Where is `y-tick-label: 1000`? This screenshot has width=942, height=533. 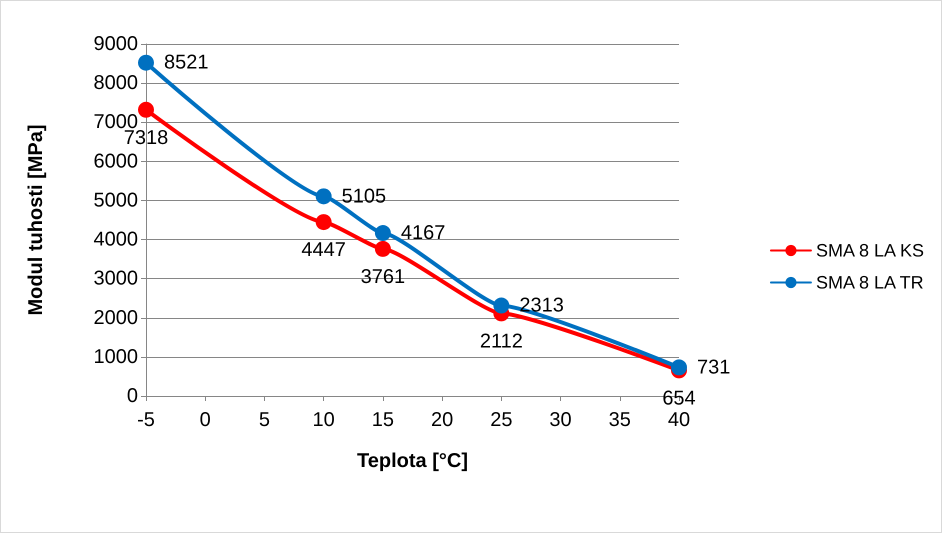
y-tick-label: 1000 is located at coordinates (116, 357).